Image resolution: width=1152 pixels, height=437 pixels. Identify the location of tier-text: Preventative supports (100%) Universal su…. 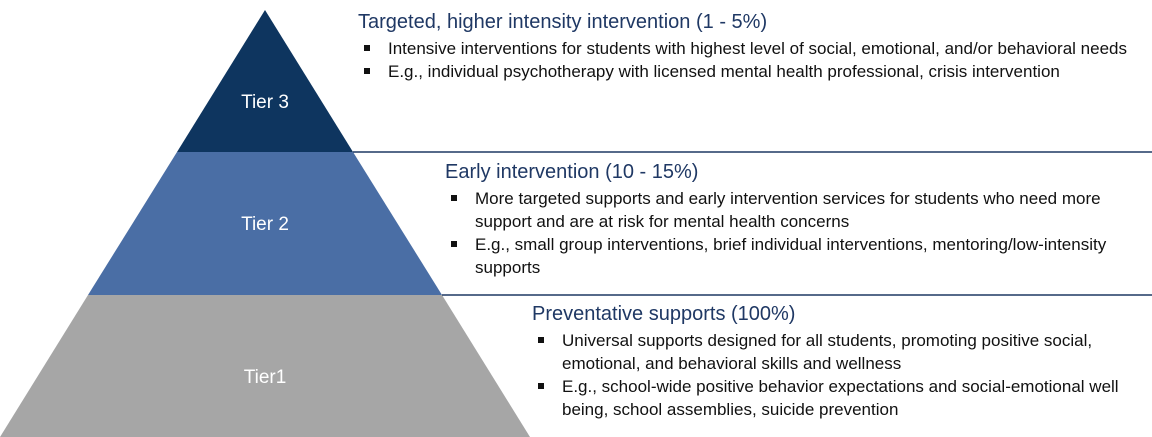
(839, 361).